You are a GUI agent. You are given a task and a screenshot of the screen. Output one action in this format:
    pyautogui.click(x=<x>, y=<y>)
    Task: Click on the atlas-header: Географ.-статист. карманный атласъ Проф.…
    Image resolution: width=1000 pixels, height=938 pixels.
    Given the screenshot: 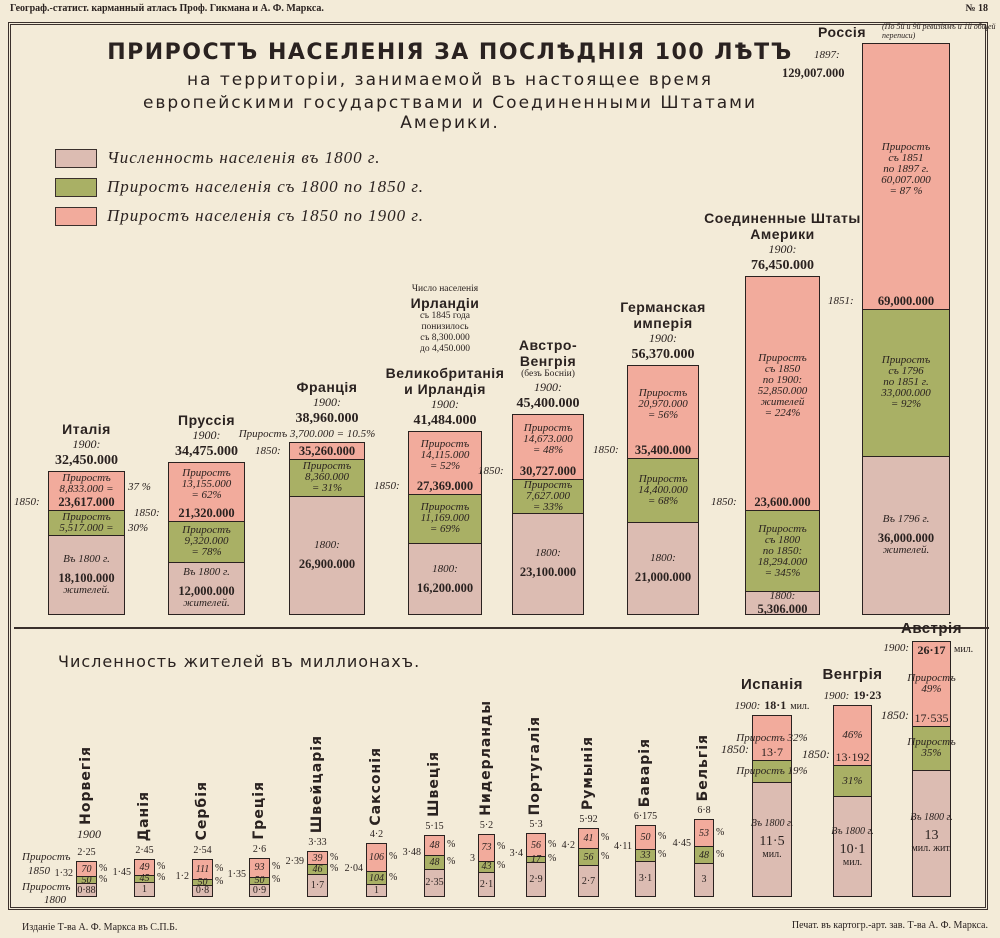 What is the action you would take?
    pyautogui.click(x=167, y=8)
    